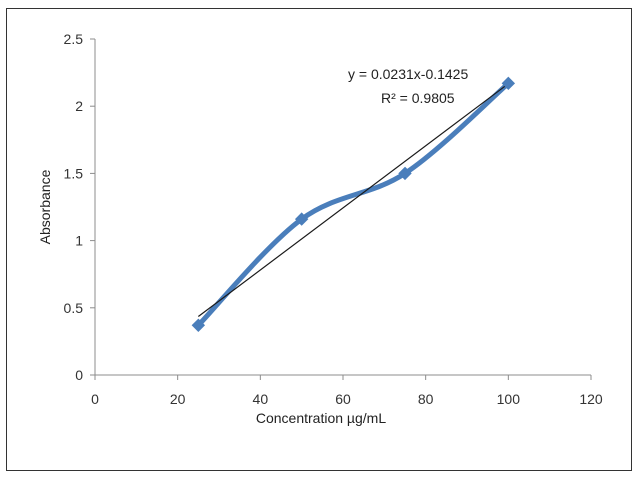 This screenshot has width=640, height=480. Describe the element at coordinates (74, 308) in the screenshot. I see `y-tick-label: 0.5` at that location.